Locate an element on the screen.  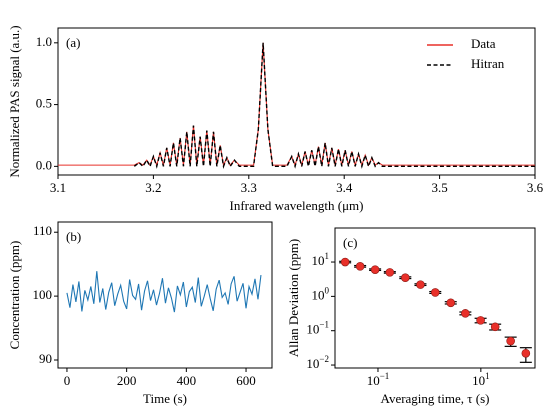
x-tick-label: 3.1 is located at coordinates (58, 187).